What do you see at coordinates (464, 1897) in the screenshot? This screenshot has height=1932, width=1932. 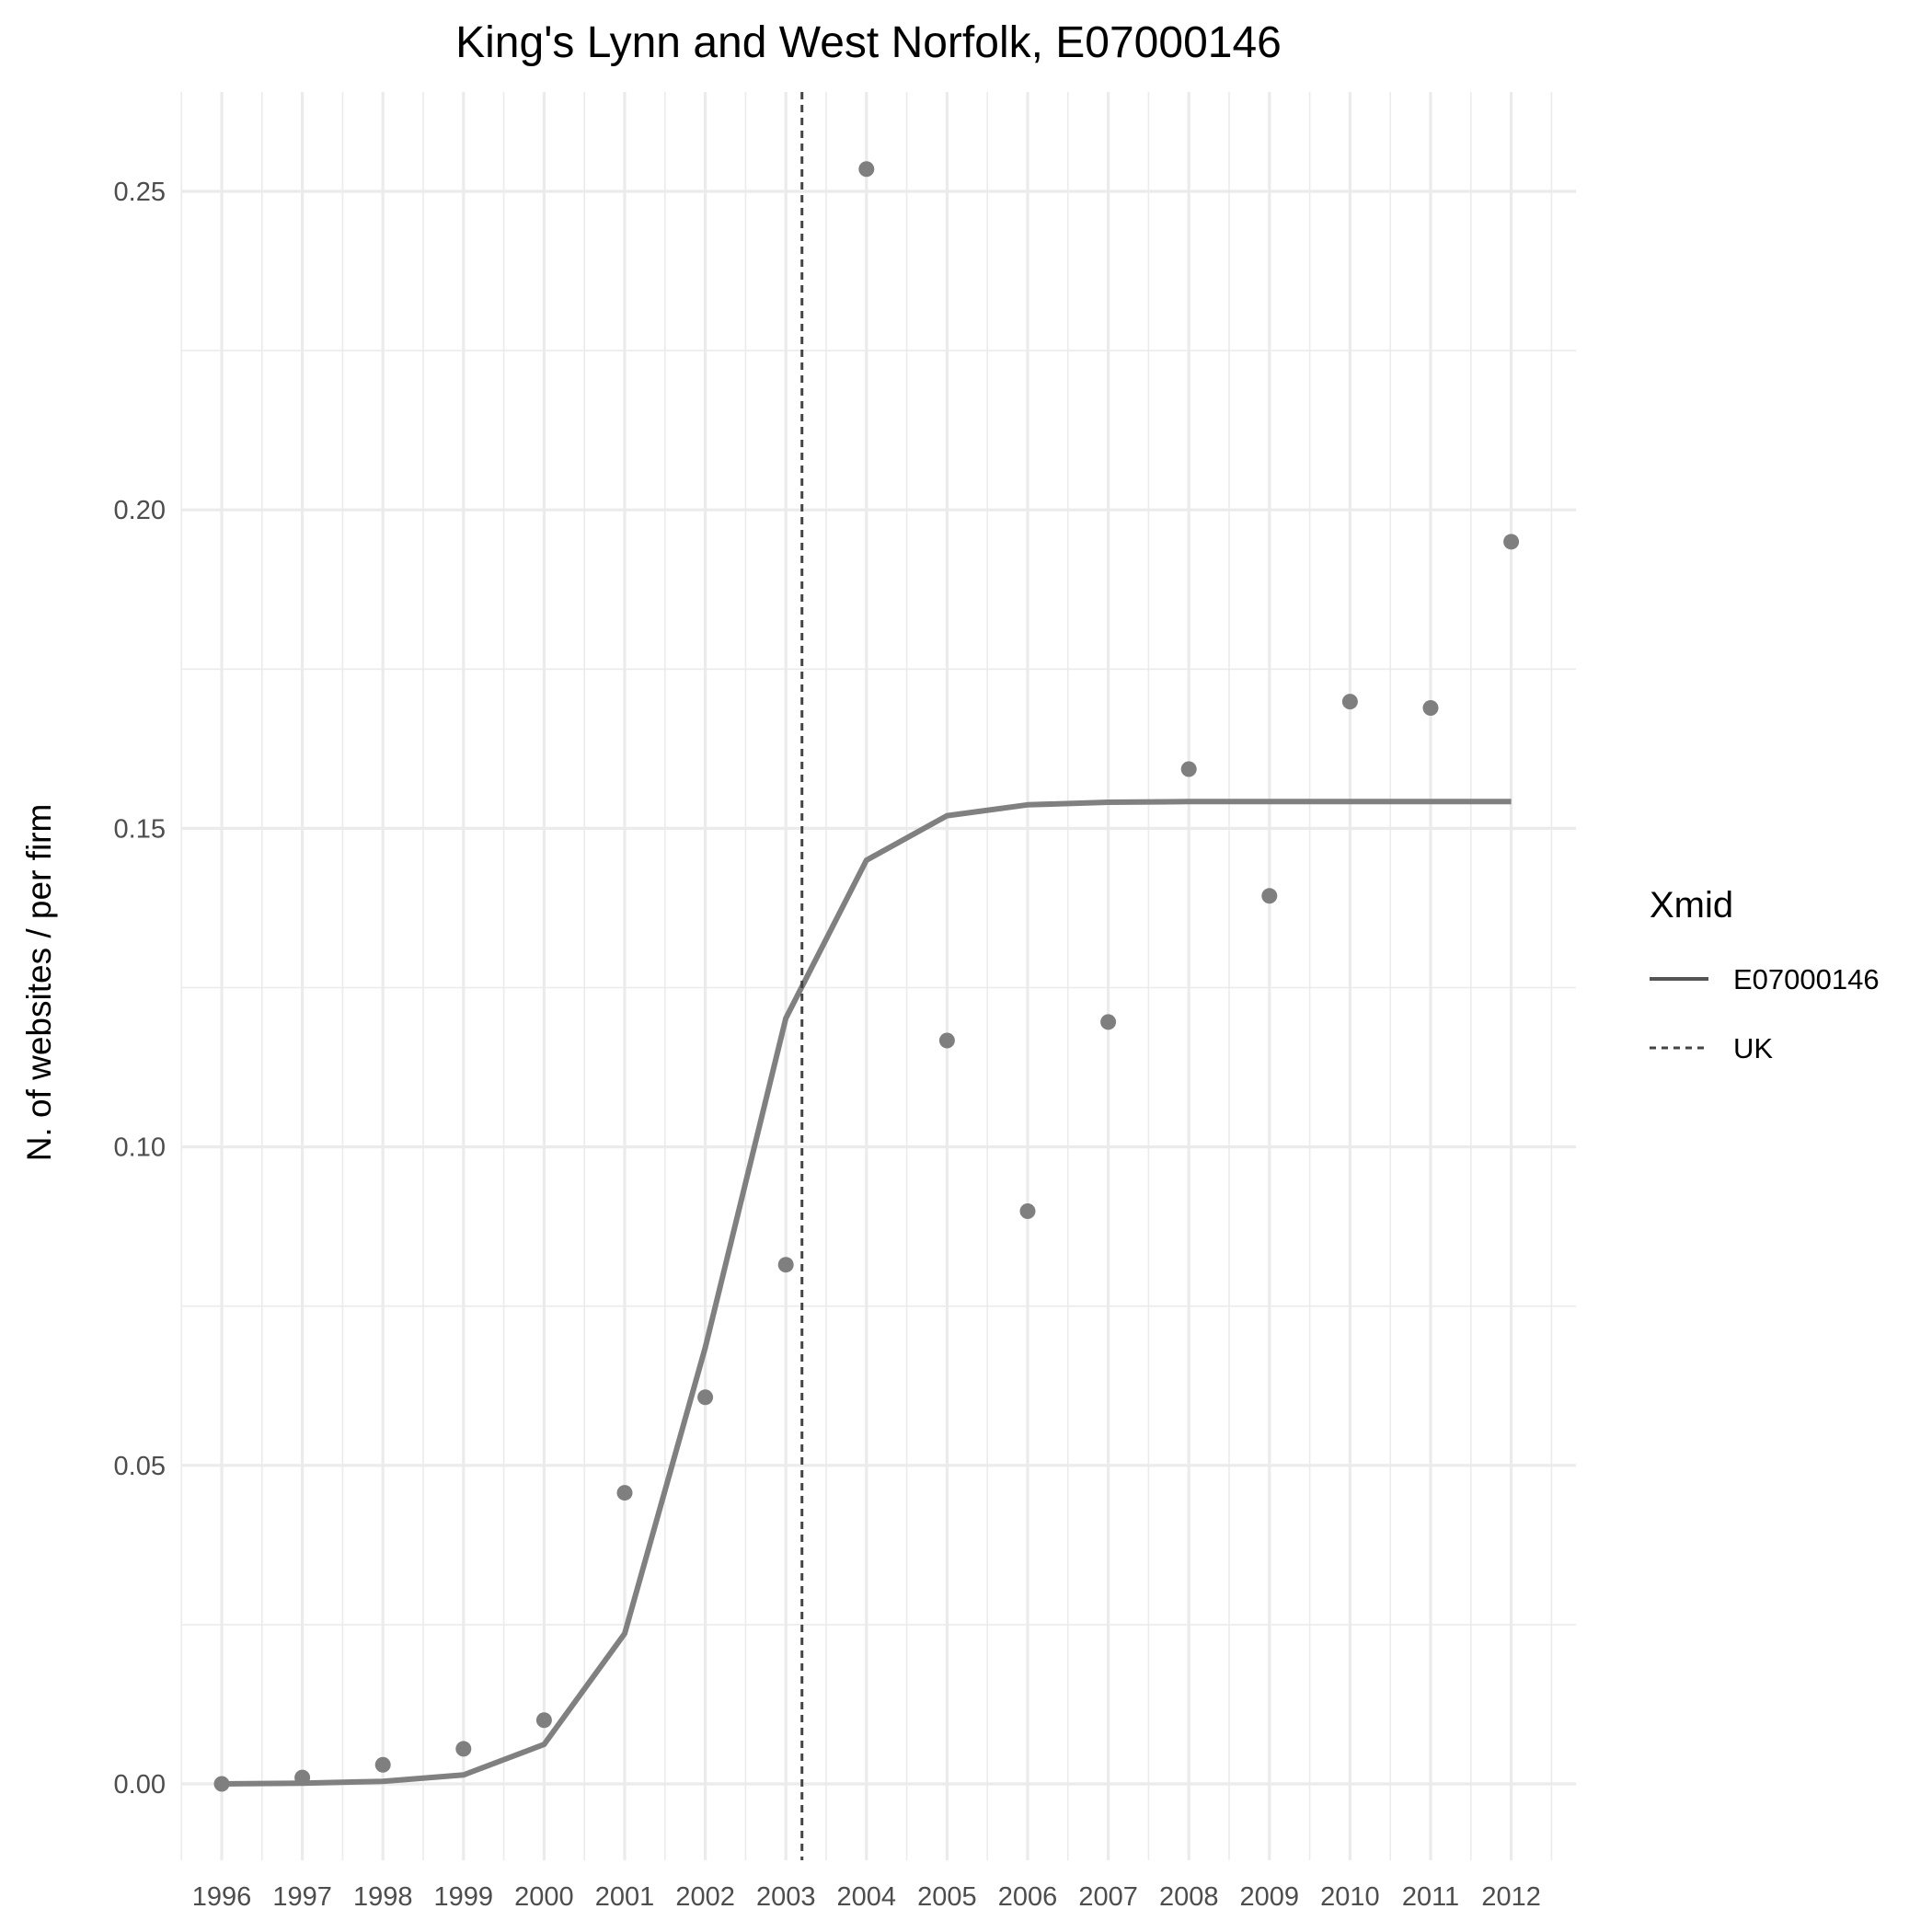 I see `x-tick-label: 1999` at bounding box center [464, 1897].